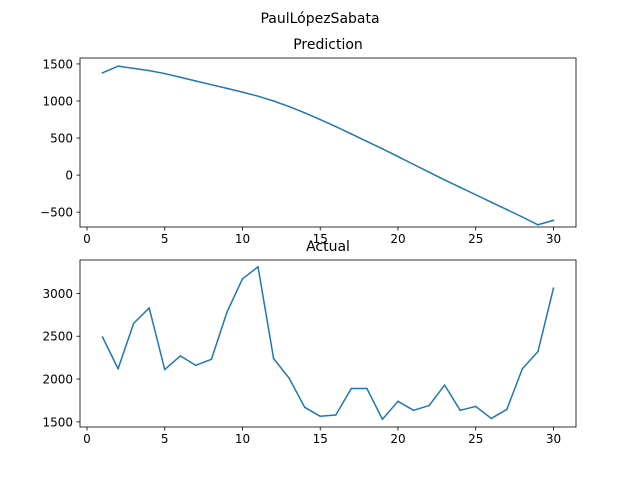 The width and height of the screenshot is (640, 484). I want to click on prediction-xtick-label: 10, so click(242, 239).